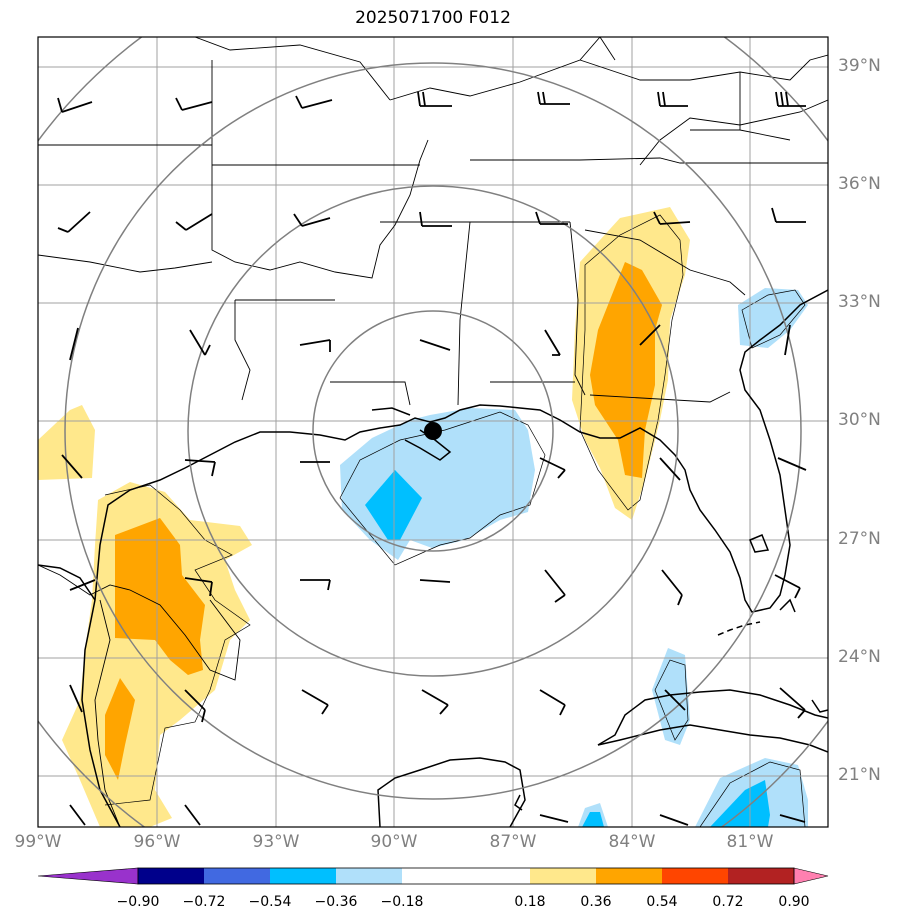 This screenshot has width=899, height=924. I want to click on lon-label: 81°W, so click(750, 842).